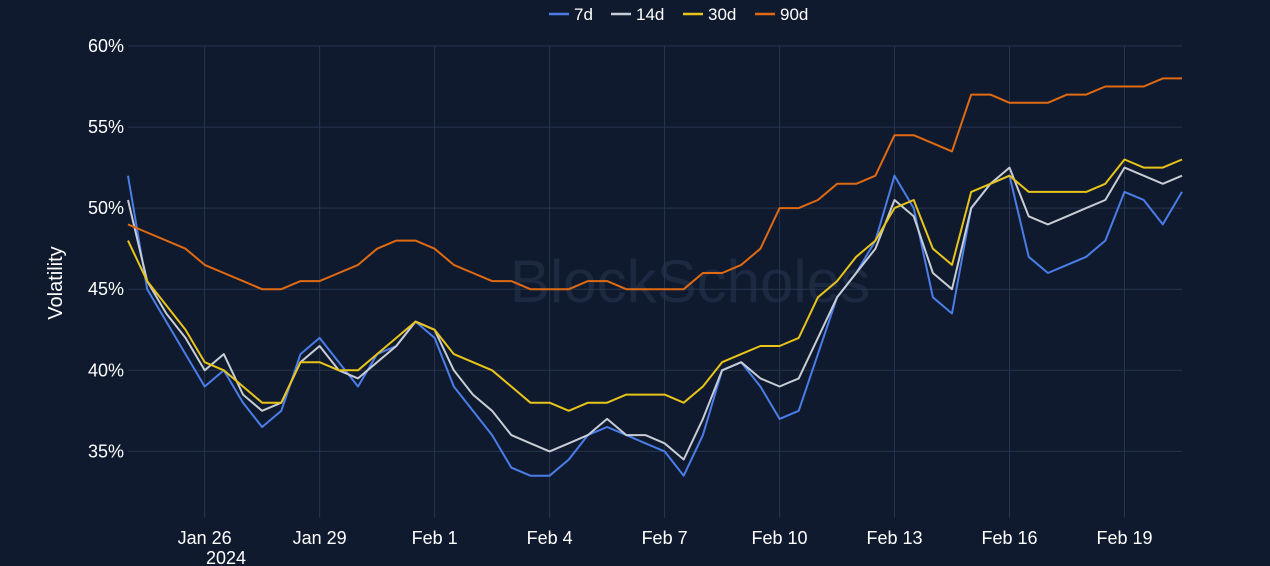  What do you see at coordinates (106, 127) in the screenshot?
I see `y-tick-label: 55%` at bounding box center [106, 127].